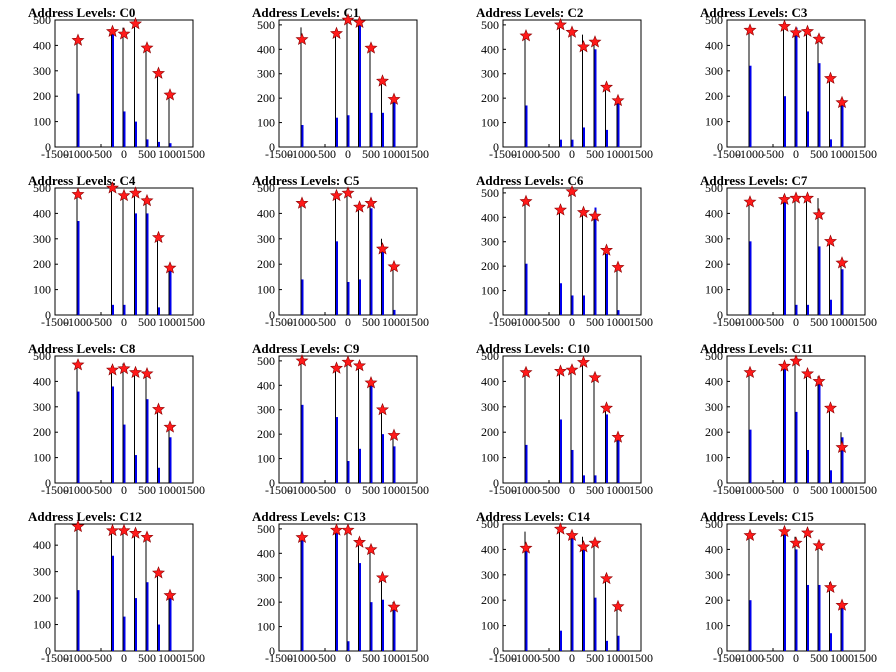 This screenshot has width=896, height=672. I want to click on axes-frame, so click(348, 587).